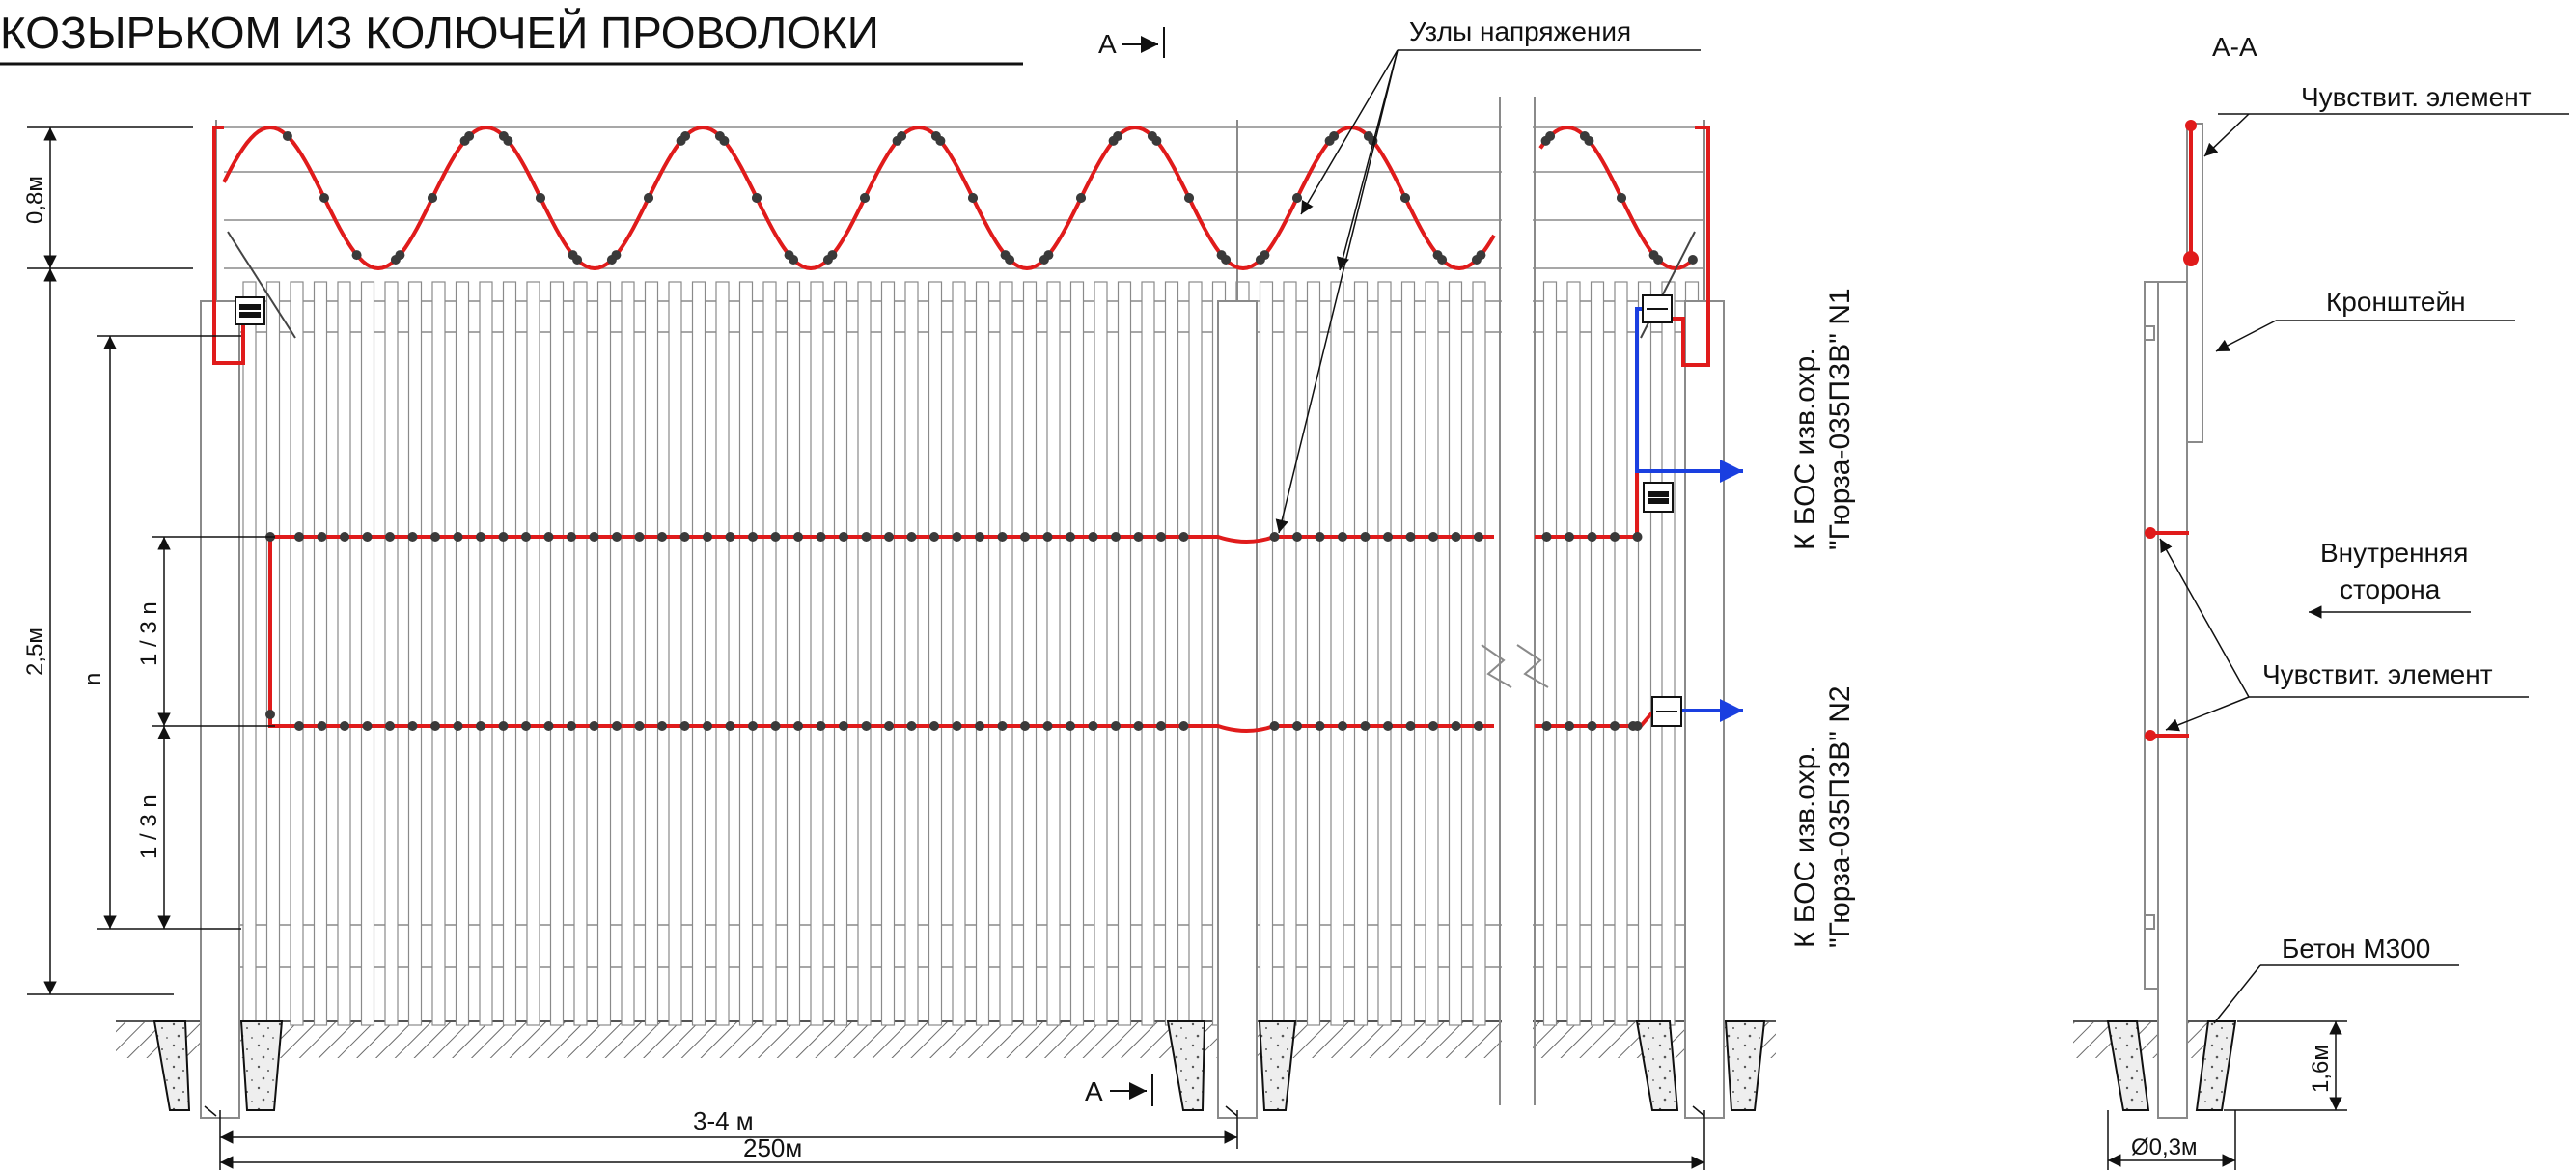  Describe the element at coordinates (439, 33) in the screenshot. I see `diagram-title: КОЗЫРЬКОМ ИЗ КОЛЮЧЕЙ ПРОВОЛОКИ` at that location.